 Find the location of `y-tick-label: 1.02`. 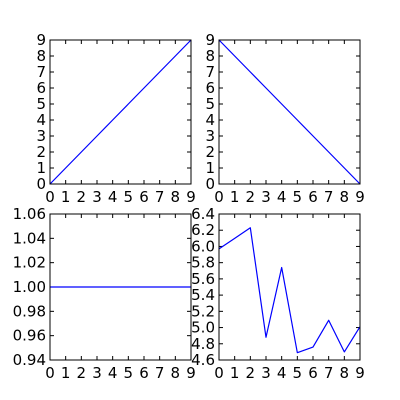

y-tick-label: 1.02 is located at coordinates (29, 263).